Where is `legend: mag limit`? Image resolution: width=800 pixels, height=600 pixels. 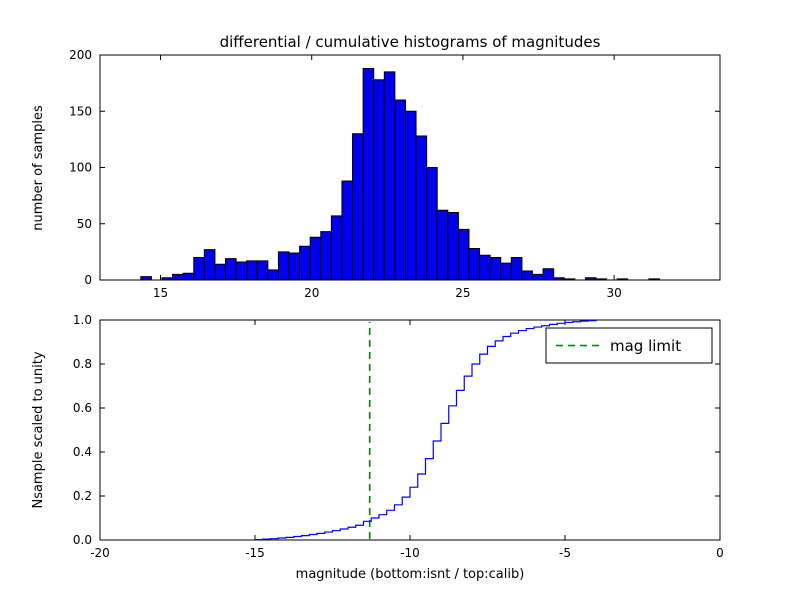 legend: mag limit is located at coordinates (629, 345).